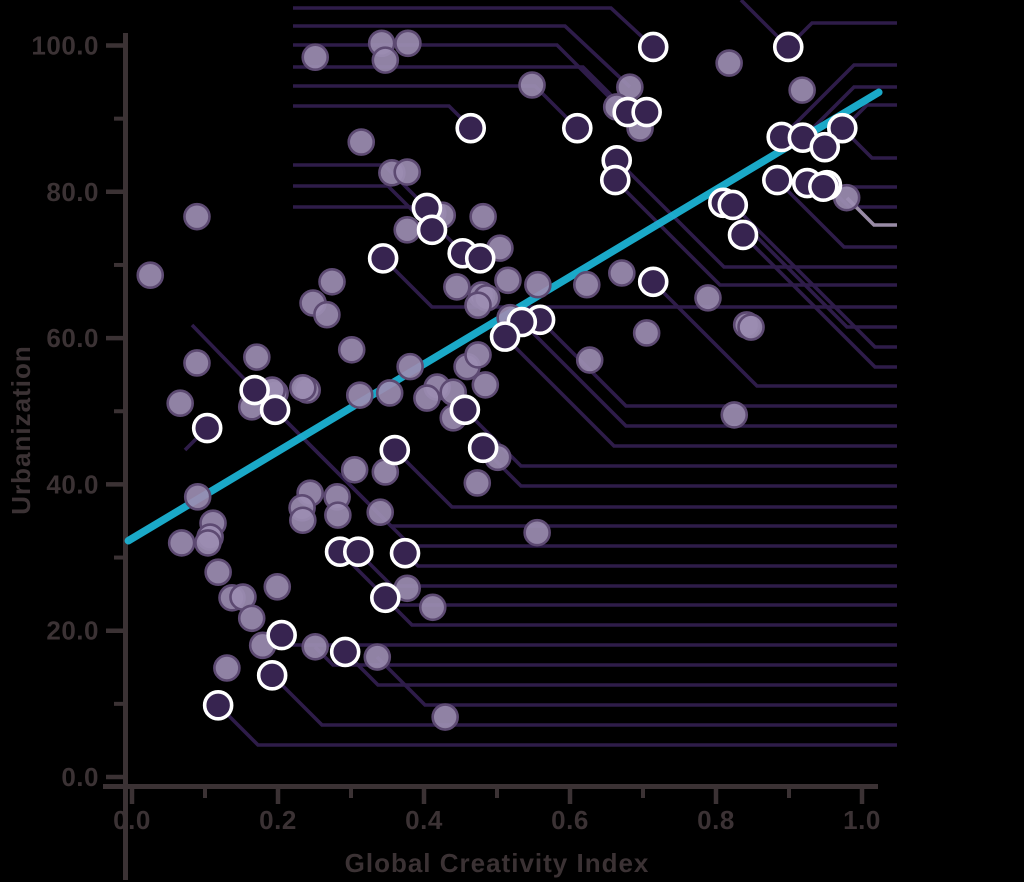  What do you see at coordinates (132, 820) in the screenshot?
I see `x-tick-label: 0.0` at bounding box center [132, 820].